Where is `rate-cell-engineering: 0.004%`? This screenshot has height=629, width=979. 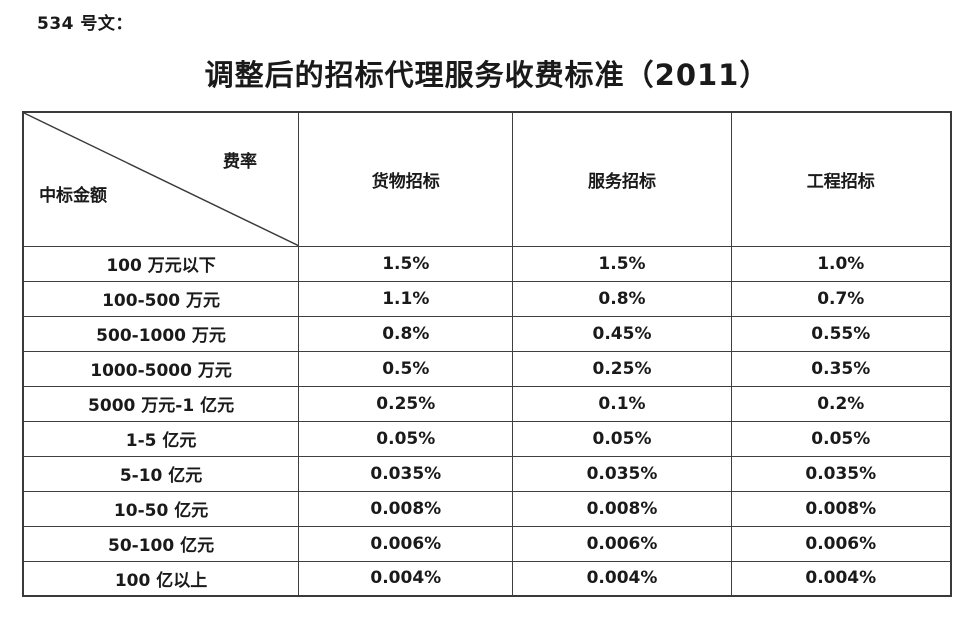
rate-cell-engineering: 0.004% is located at coordinates (841, 578).